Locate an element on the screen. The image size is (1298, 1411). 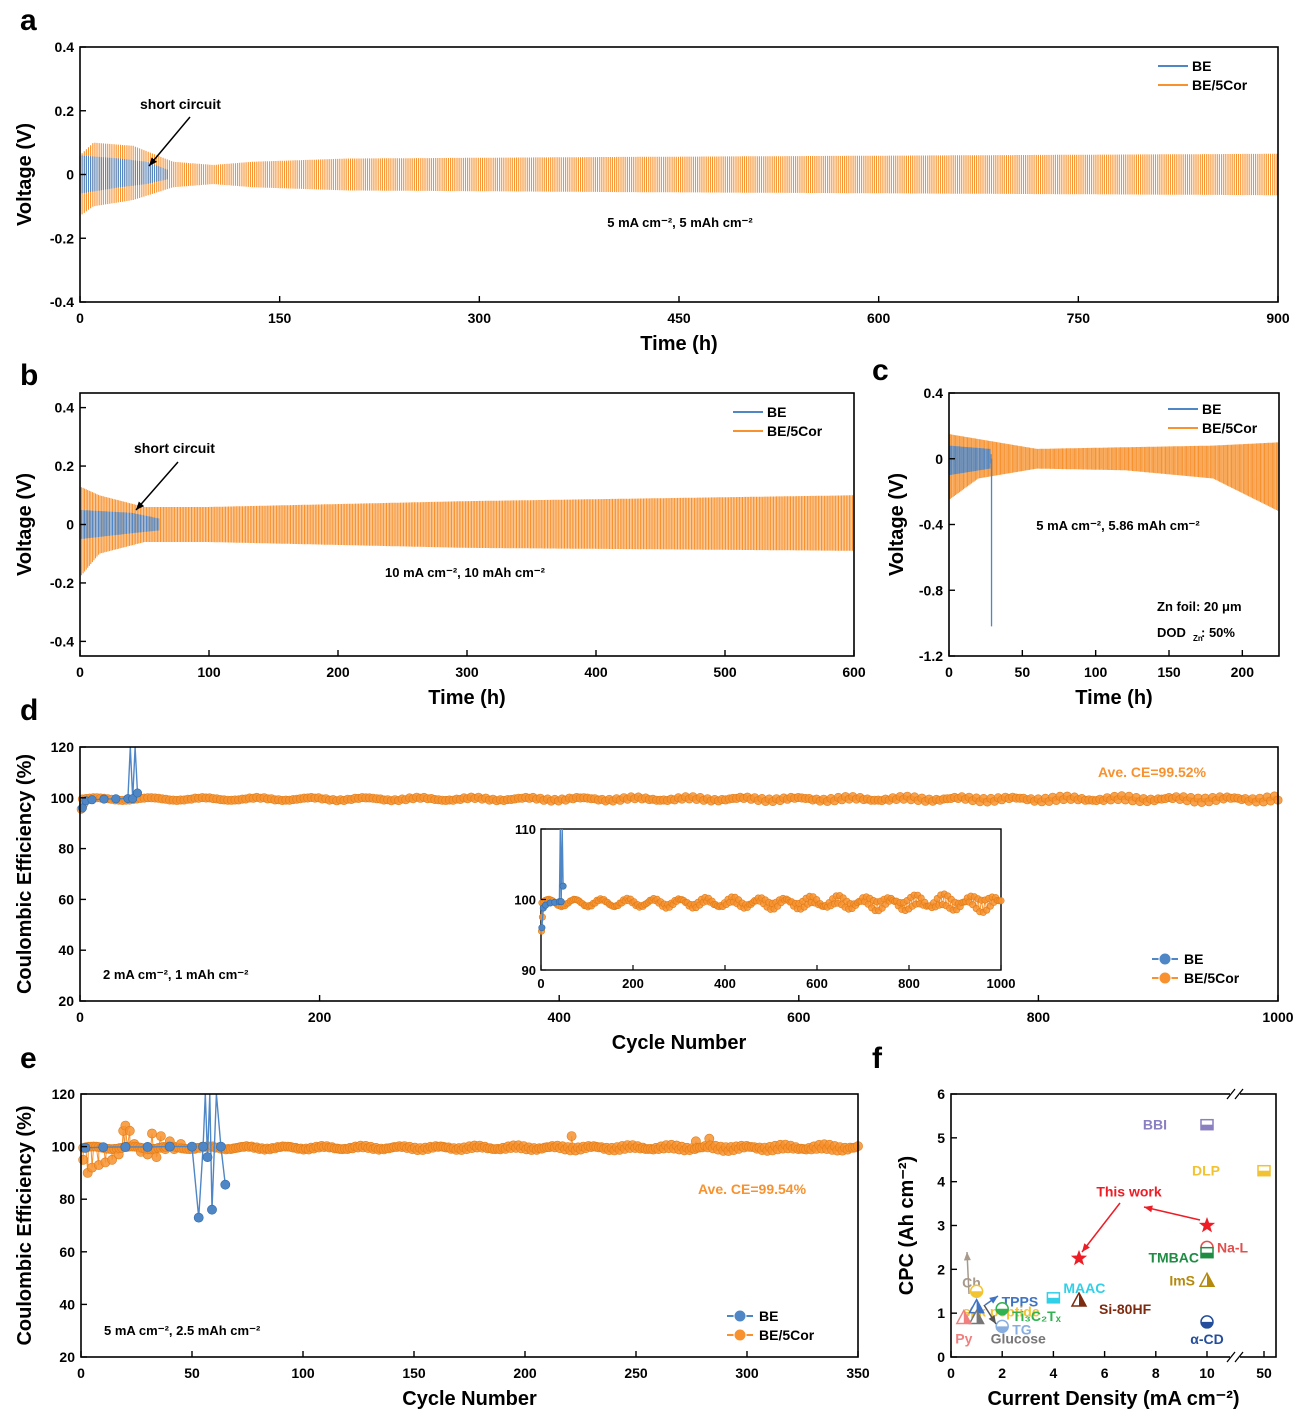
x-tick-label: 8 is located at coordinates (1156, 1373).